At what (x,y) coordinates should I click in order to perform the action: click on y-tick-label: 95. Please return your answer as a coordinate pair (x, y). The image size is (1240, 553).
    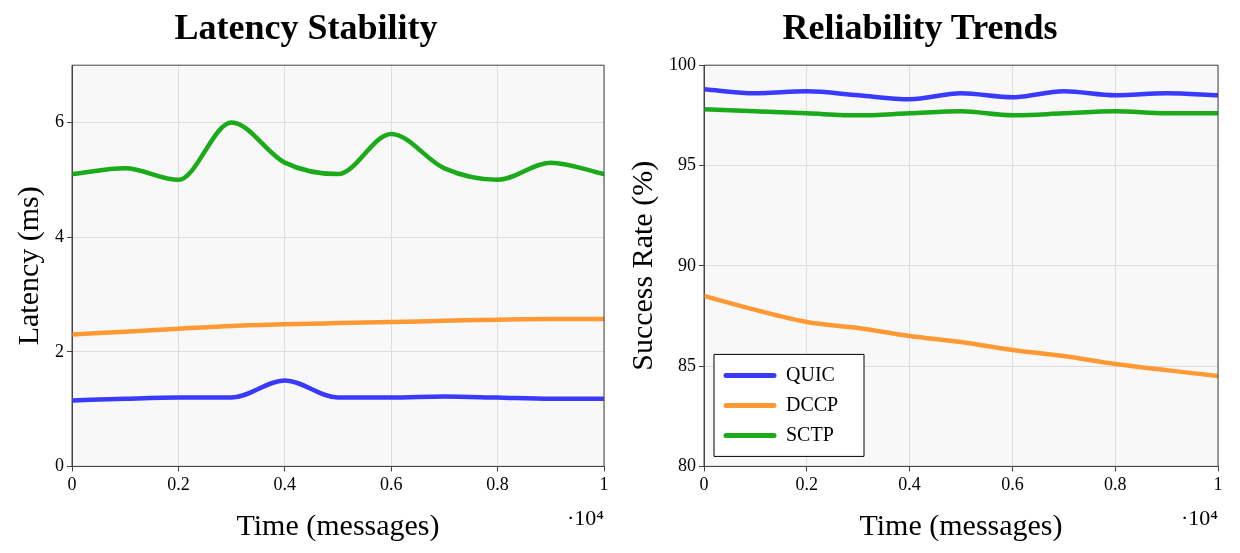
    Looking at the image, I should click on (687, 164).